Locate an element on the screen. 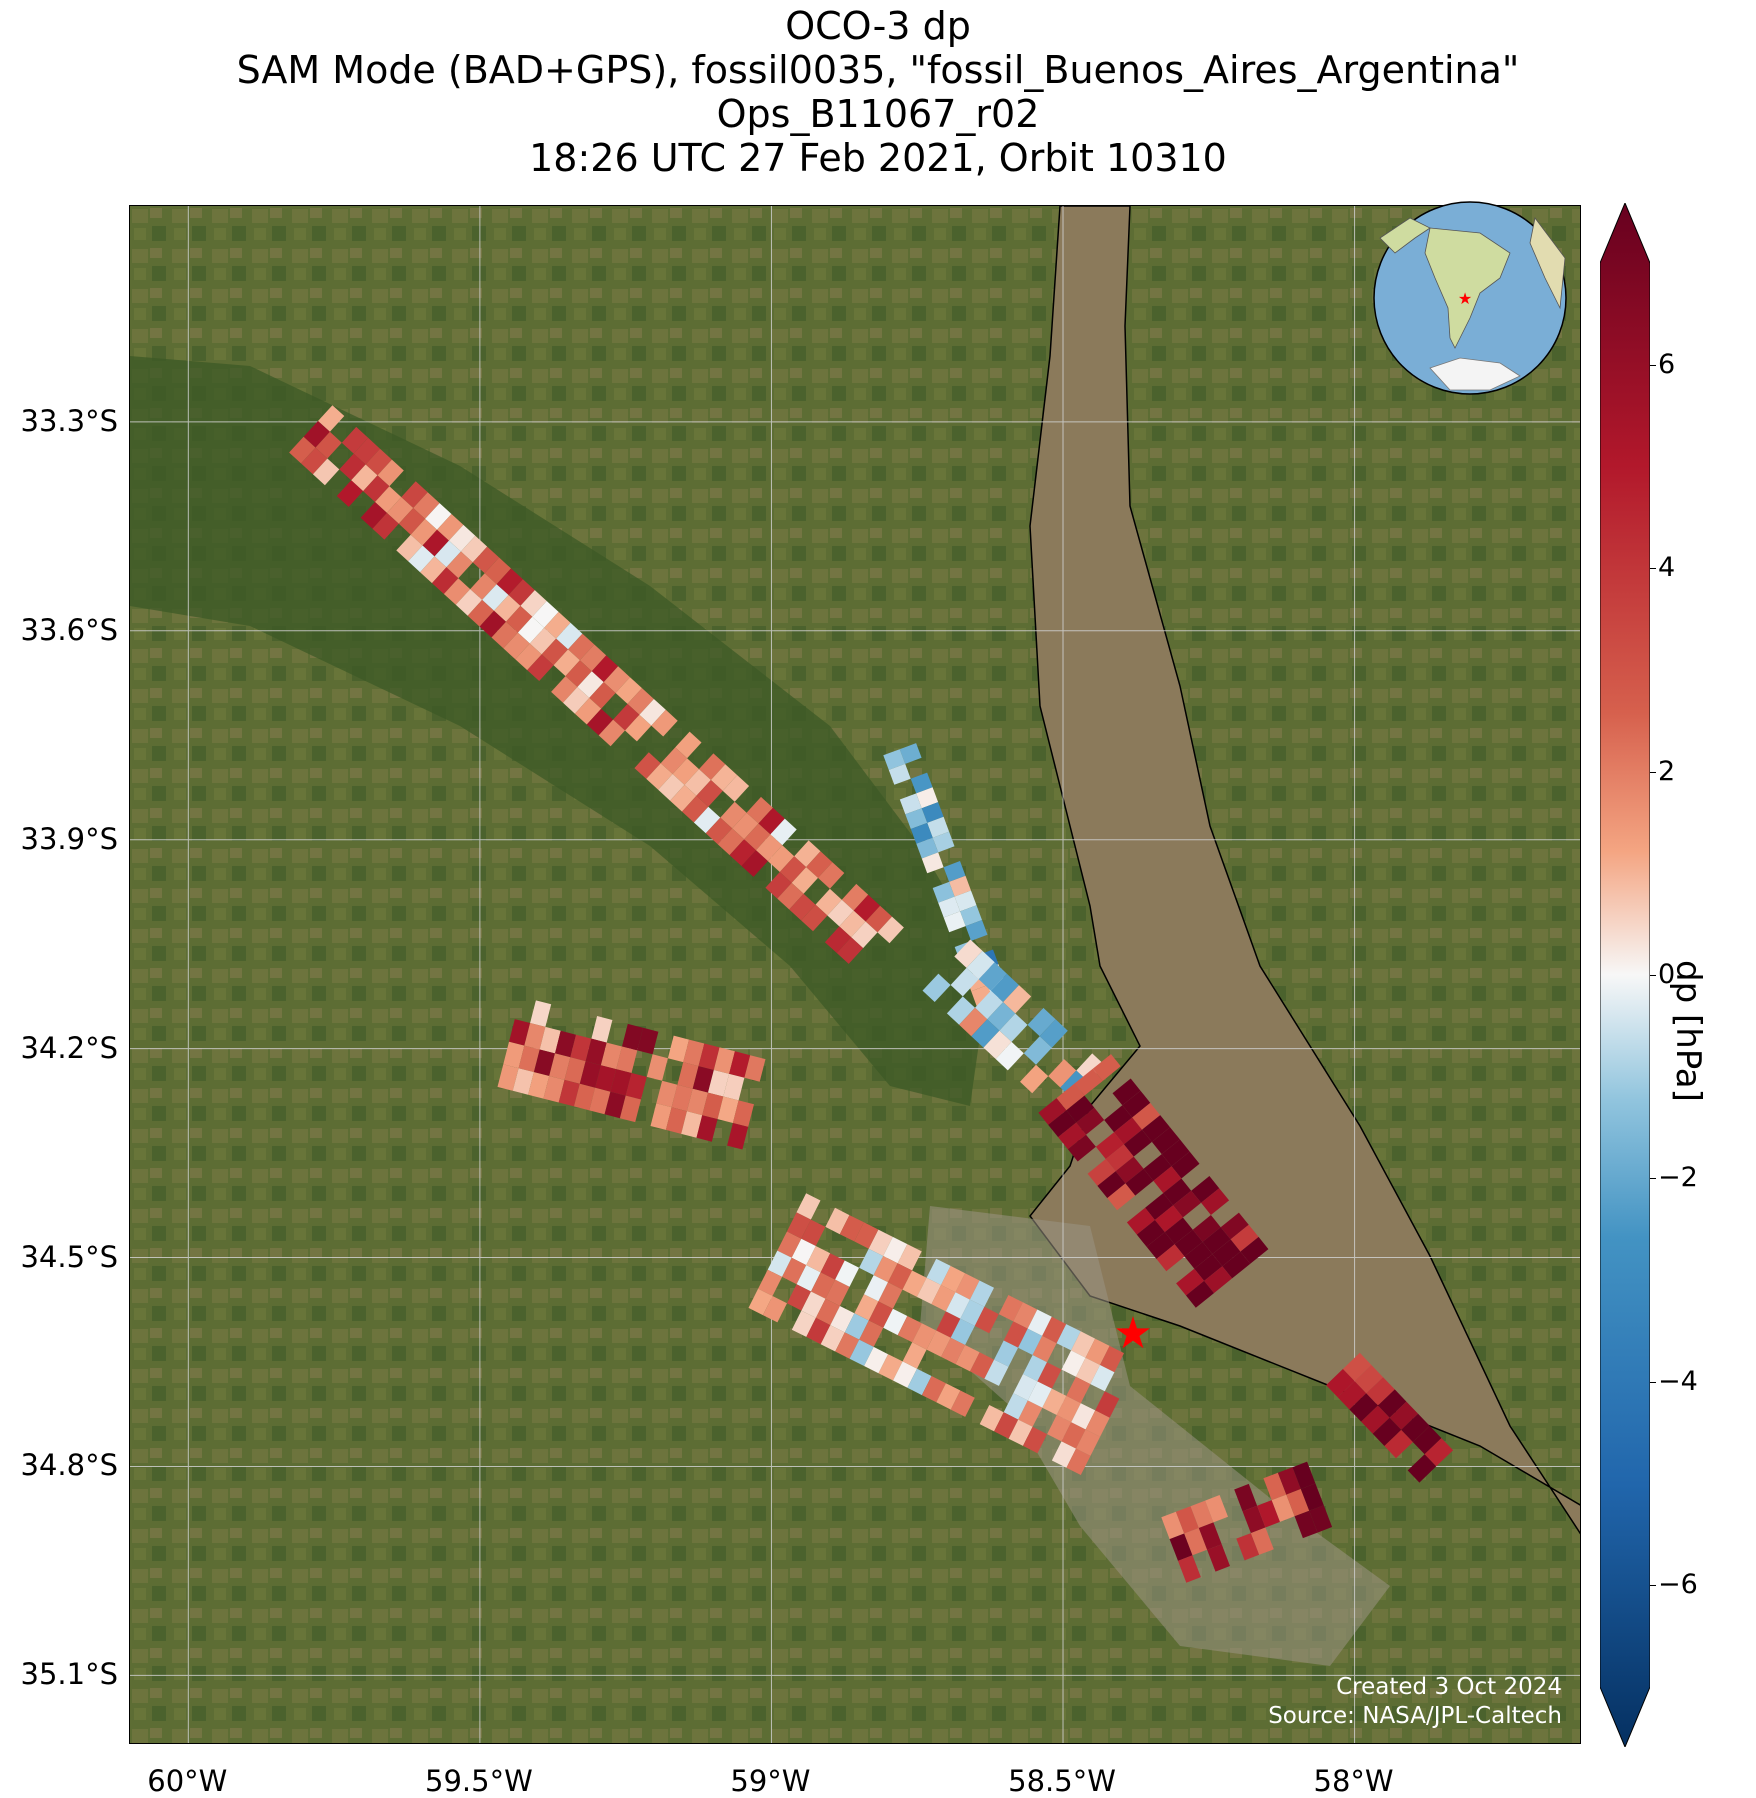  longitude-label: 59.5°W is located at coordinates (479, 1781).